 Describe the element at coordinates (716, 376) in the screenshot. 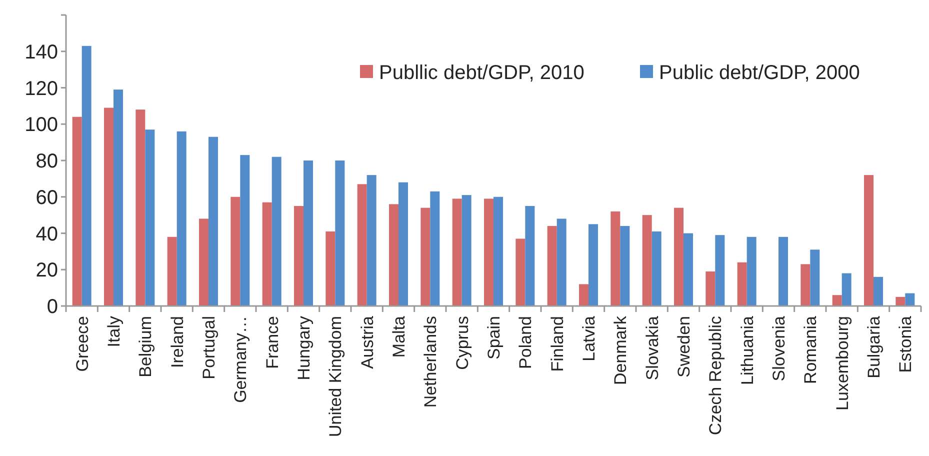

I see `x-tick-label: Czech Republic` at that location.